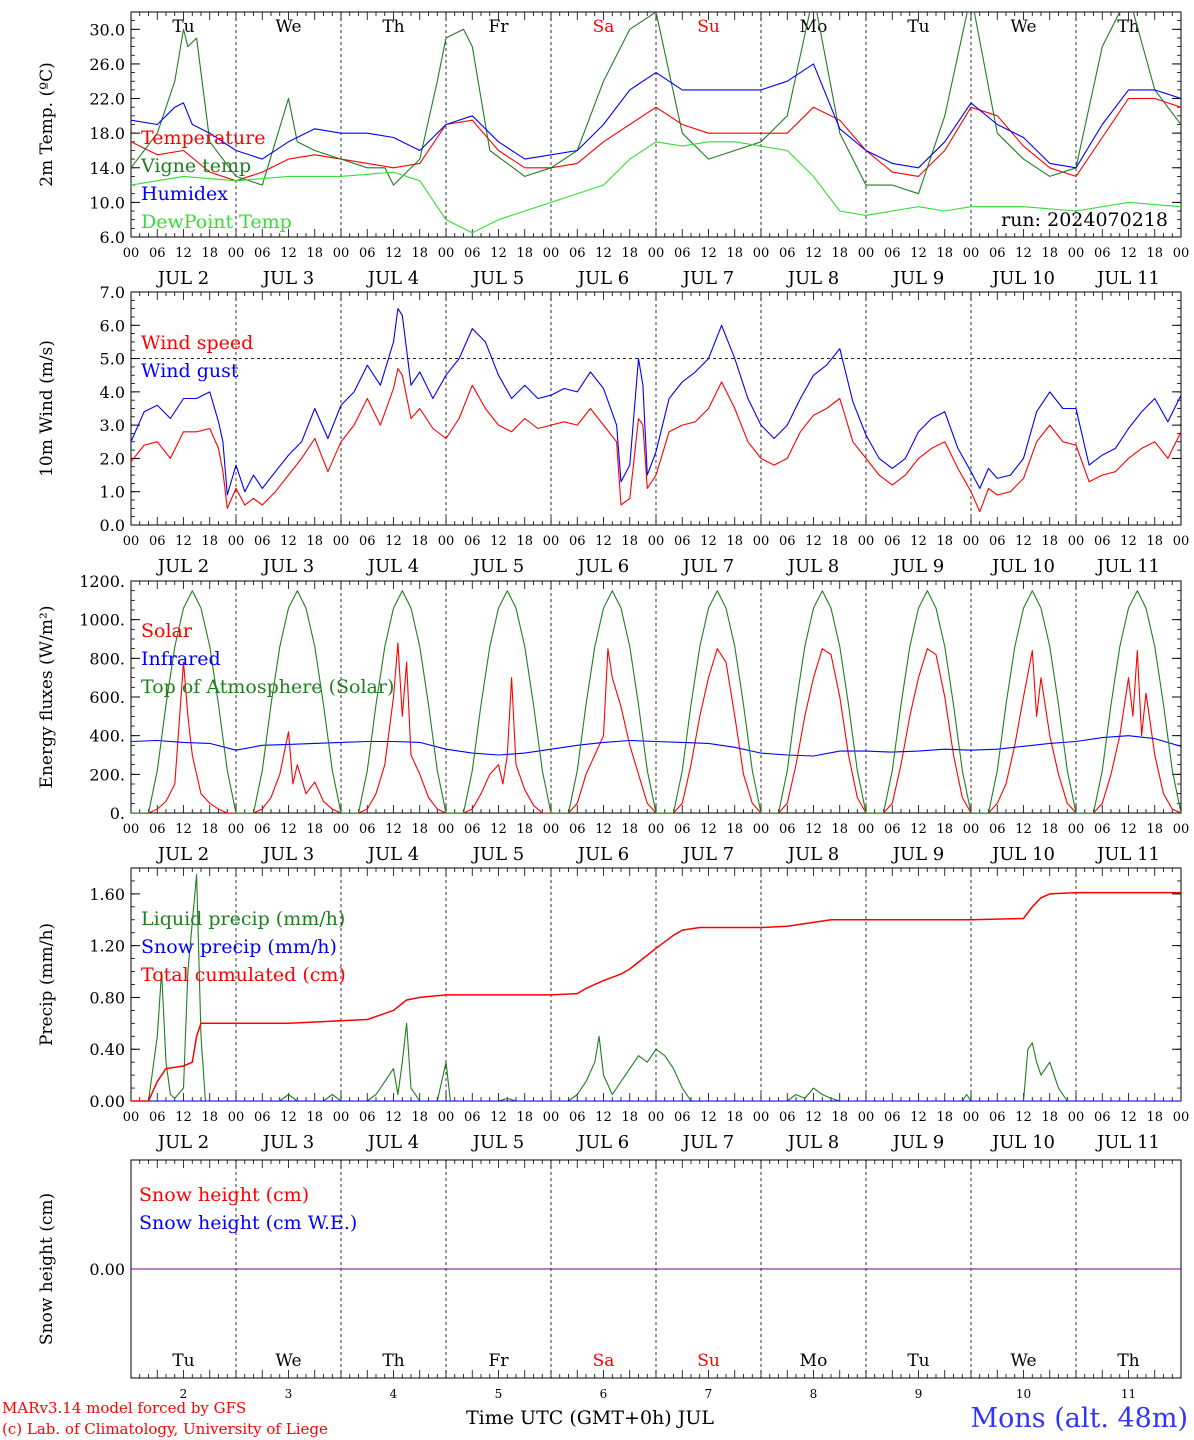 The width and height of the screenshot is (1194, 1440). What do you see at coordinates (590, 1418) in the screenshot?
I see `x-axis-label: Time UTC (GMT+0h) JUL` at bounding box center [590, 1418].